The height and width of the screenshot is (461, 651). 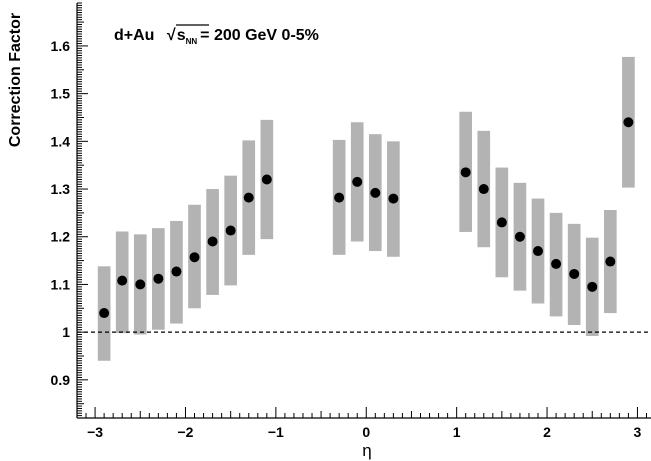 What do you see at coordinates (276, 432) in the screenshot?
I see `x-tick-label: −1` at bounding box center [276, 432].